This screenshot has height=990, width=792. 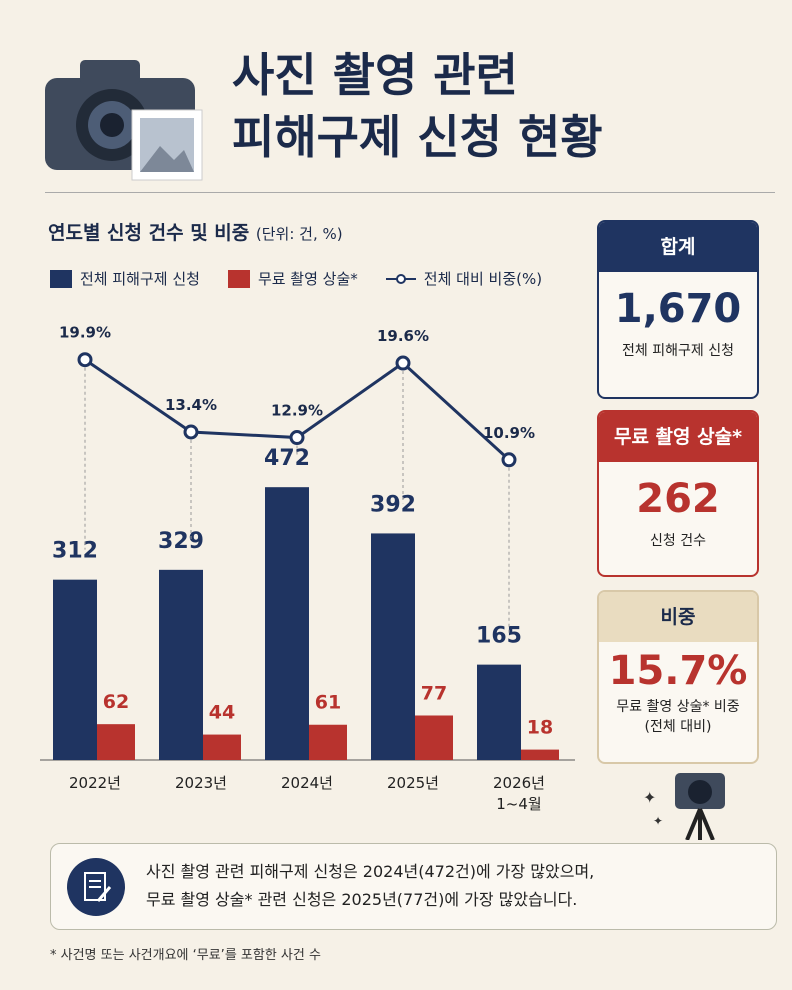 What do you see at coordinates (678, 541) in the screenshot?
I see `card-caption: 신청 건수` at bounding box center [678, 541].